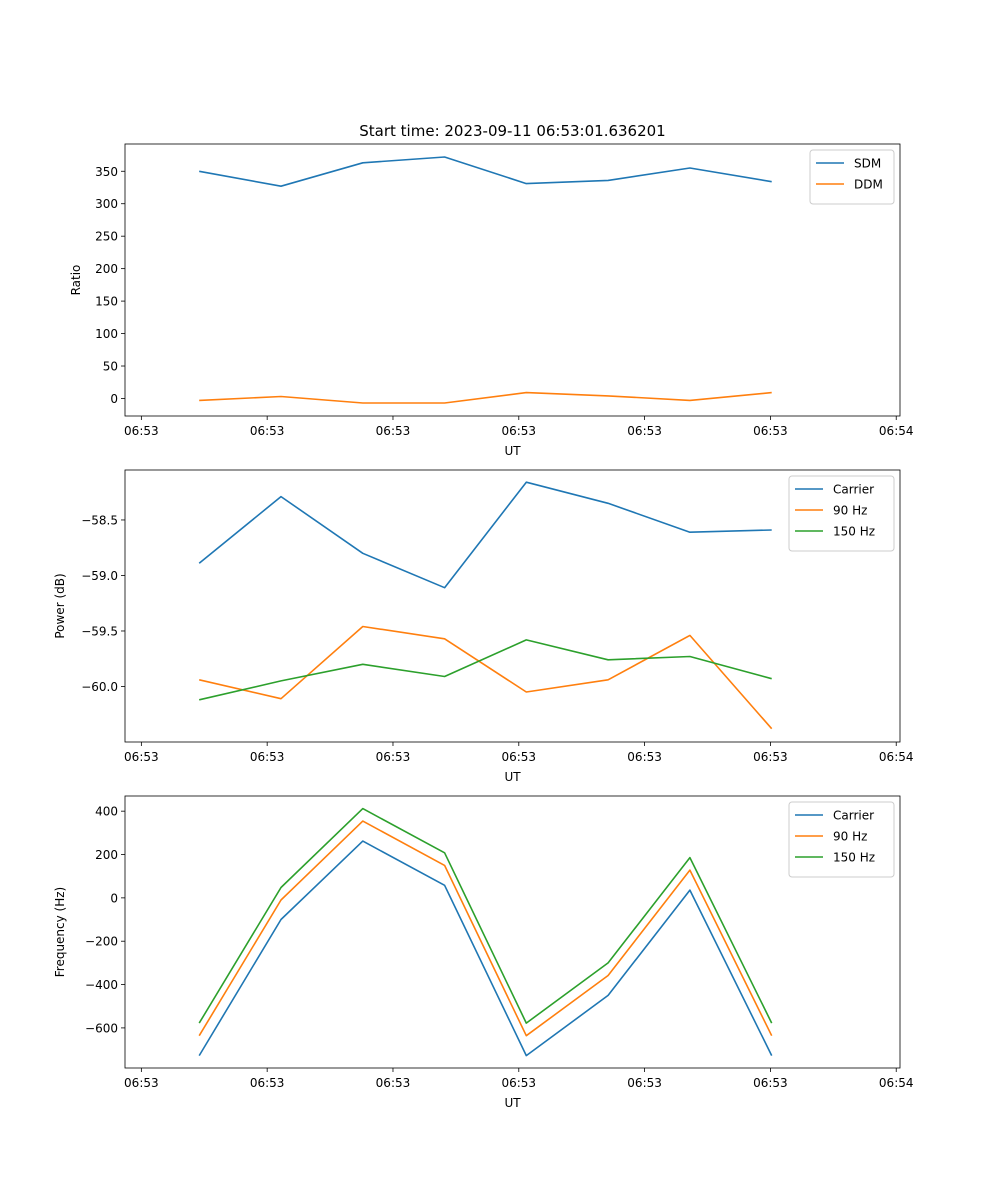 This screenshot has width=1000, height=1200. I want to click on y-tick-label: −60.0, so click(99, 687).